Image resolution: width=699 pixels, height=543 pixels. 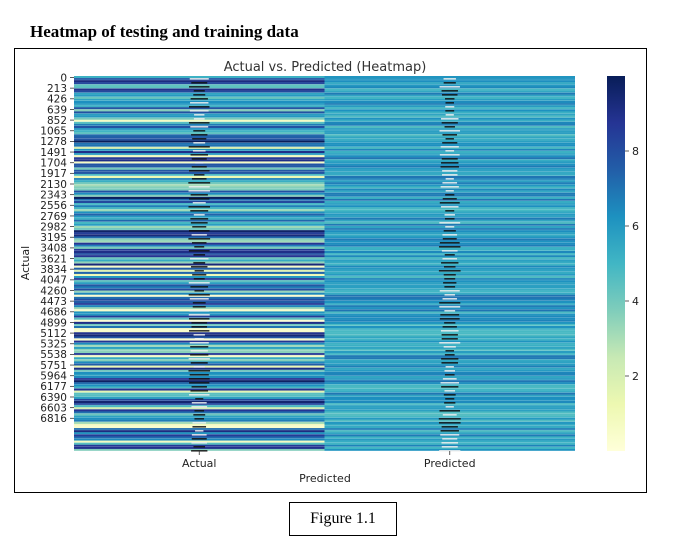 I want to click on y-tick-label: 4473, so click(x=53, y=302).